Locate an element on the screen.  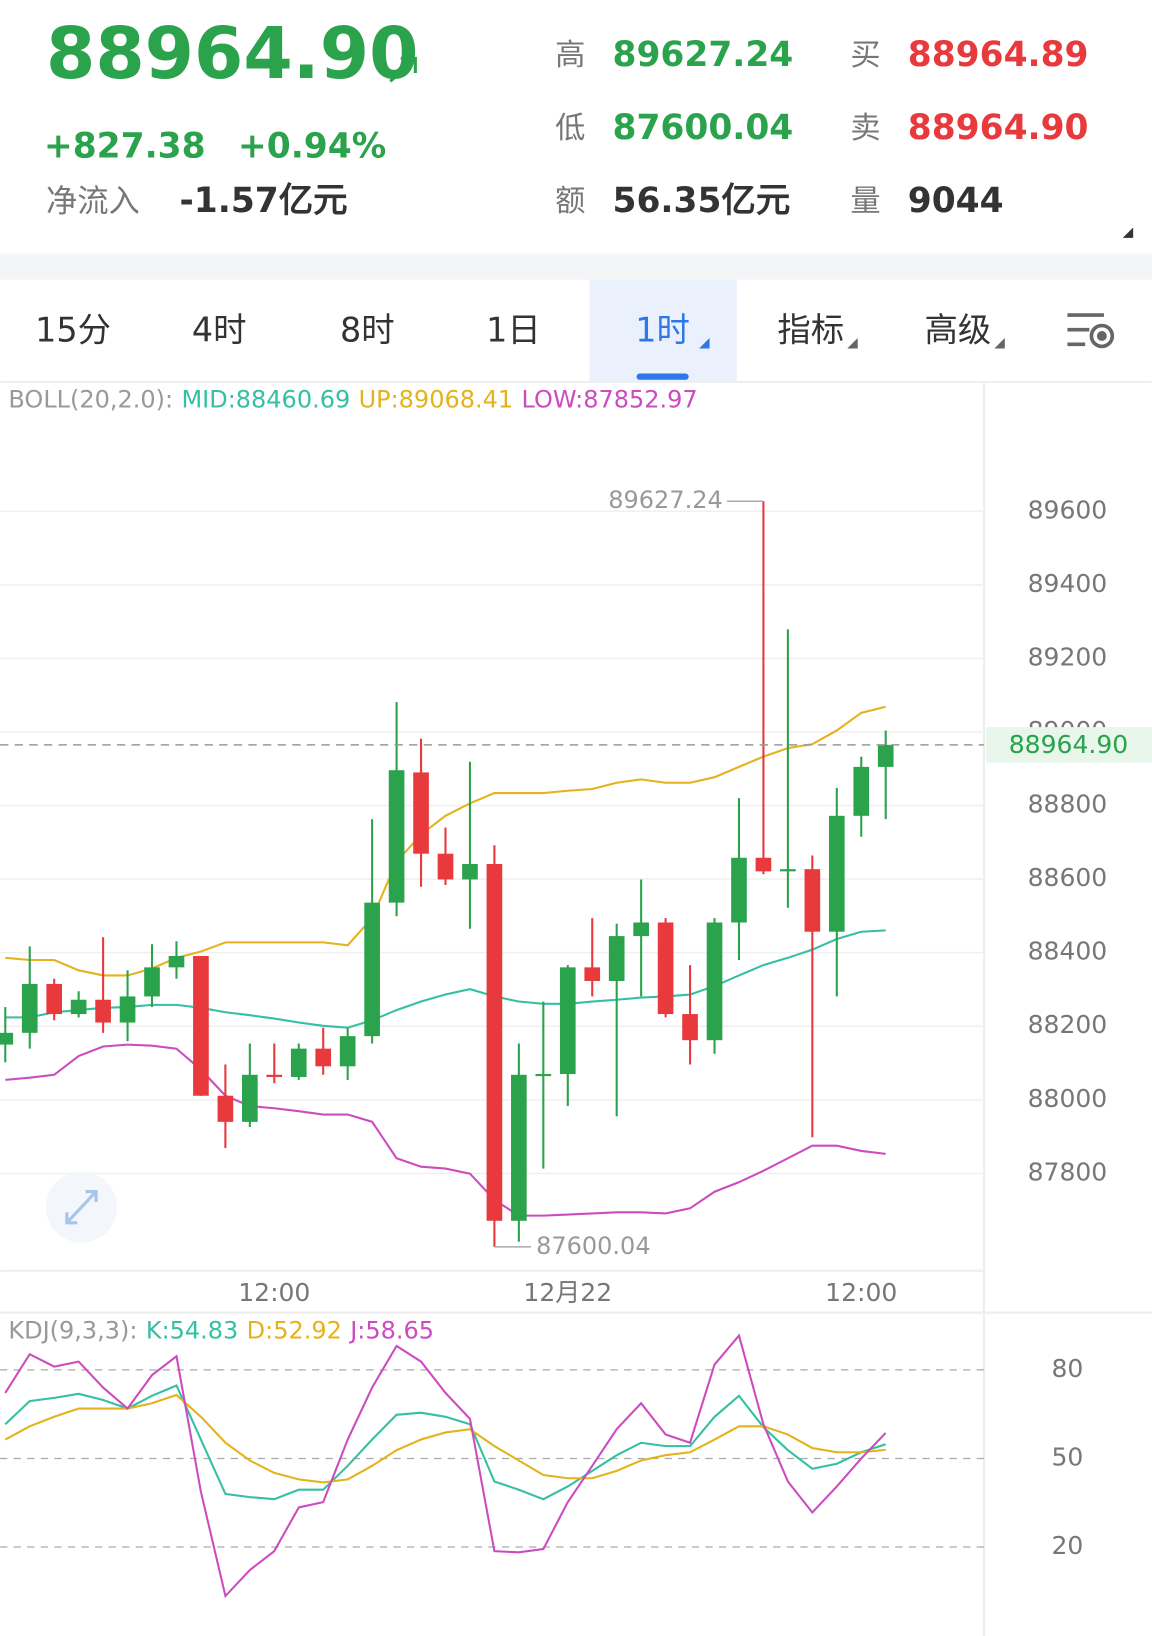
tab: 1时 is located at coordinates (662, 329).